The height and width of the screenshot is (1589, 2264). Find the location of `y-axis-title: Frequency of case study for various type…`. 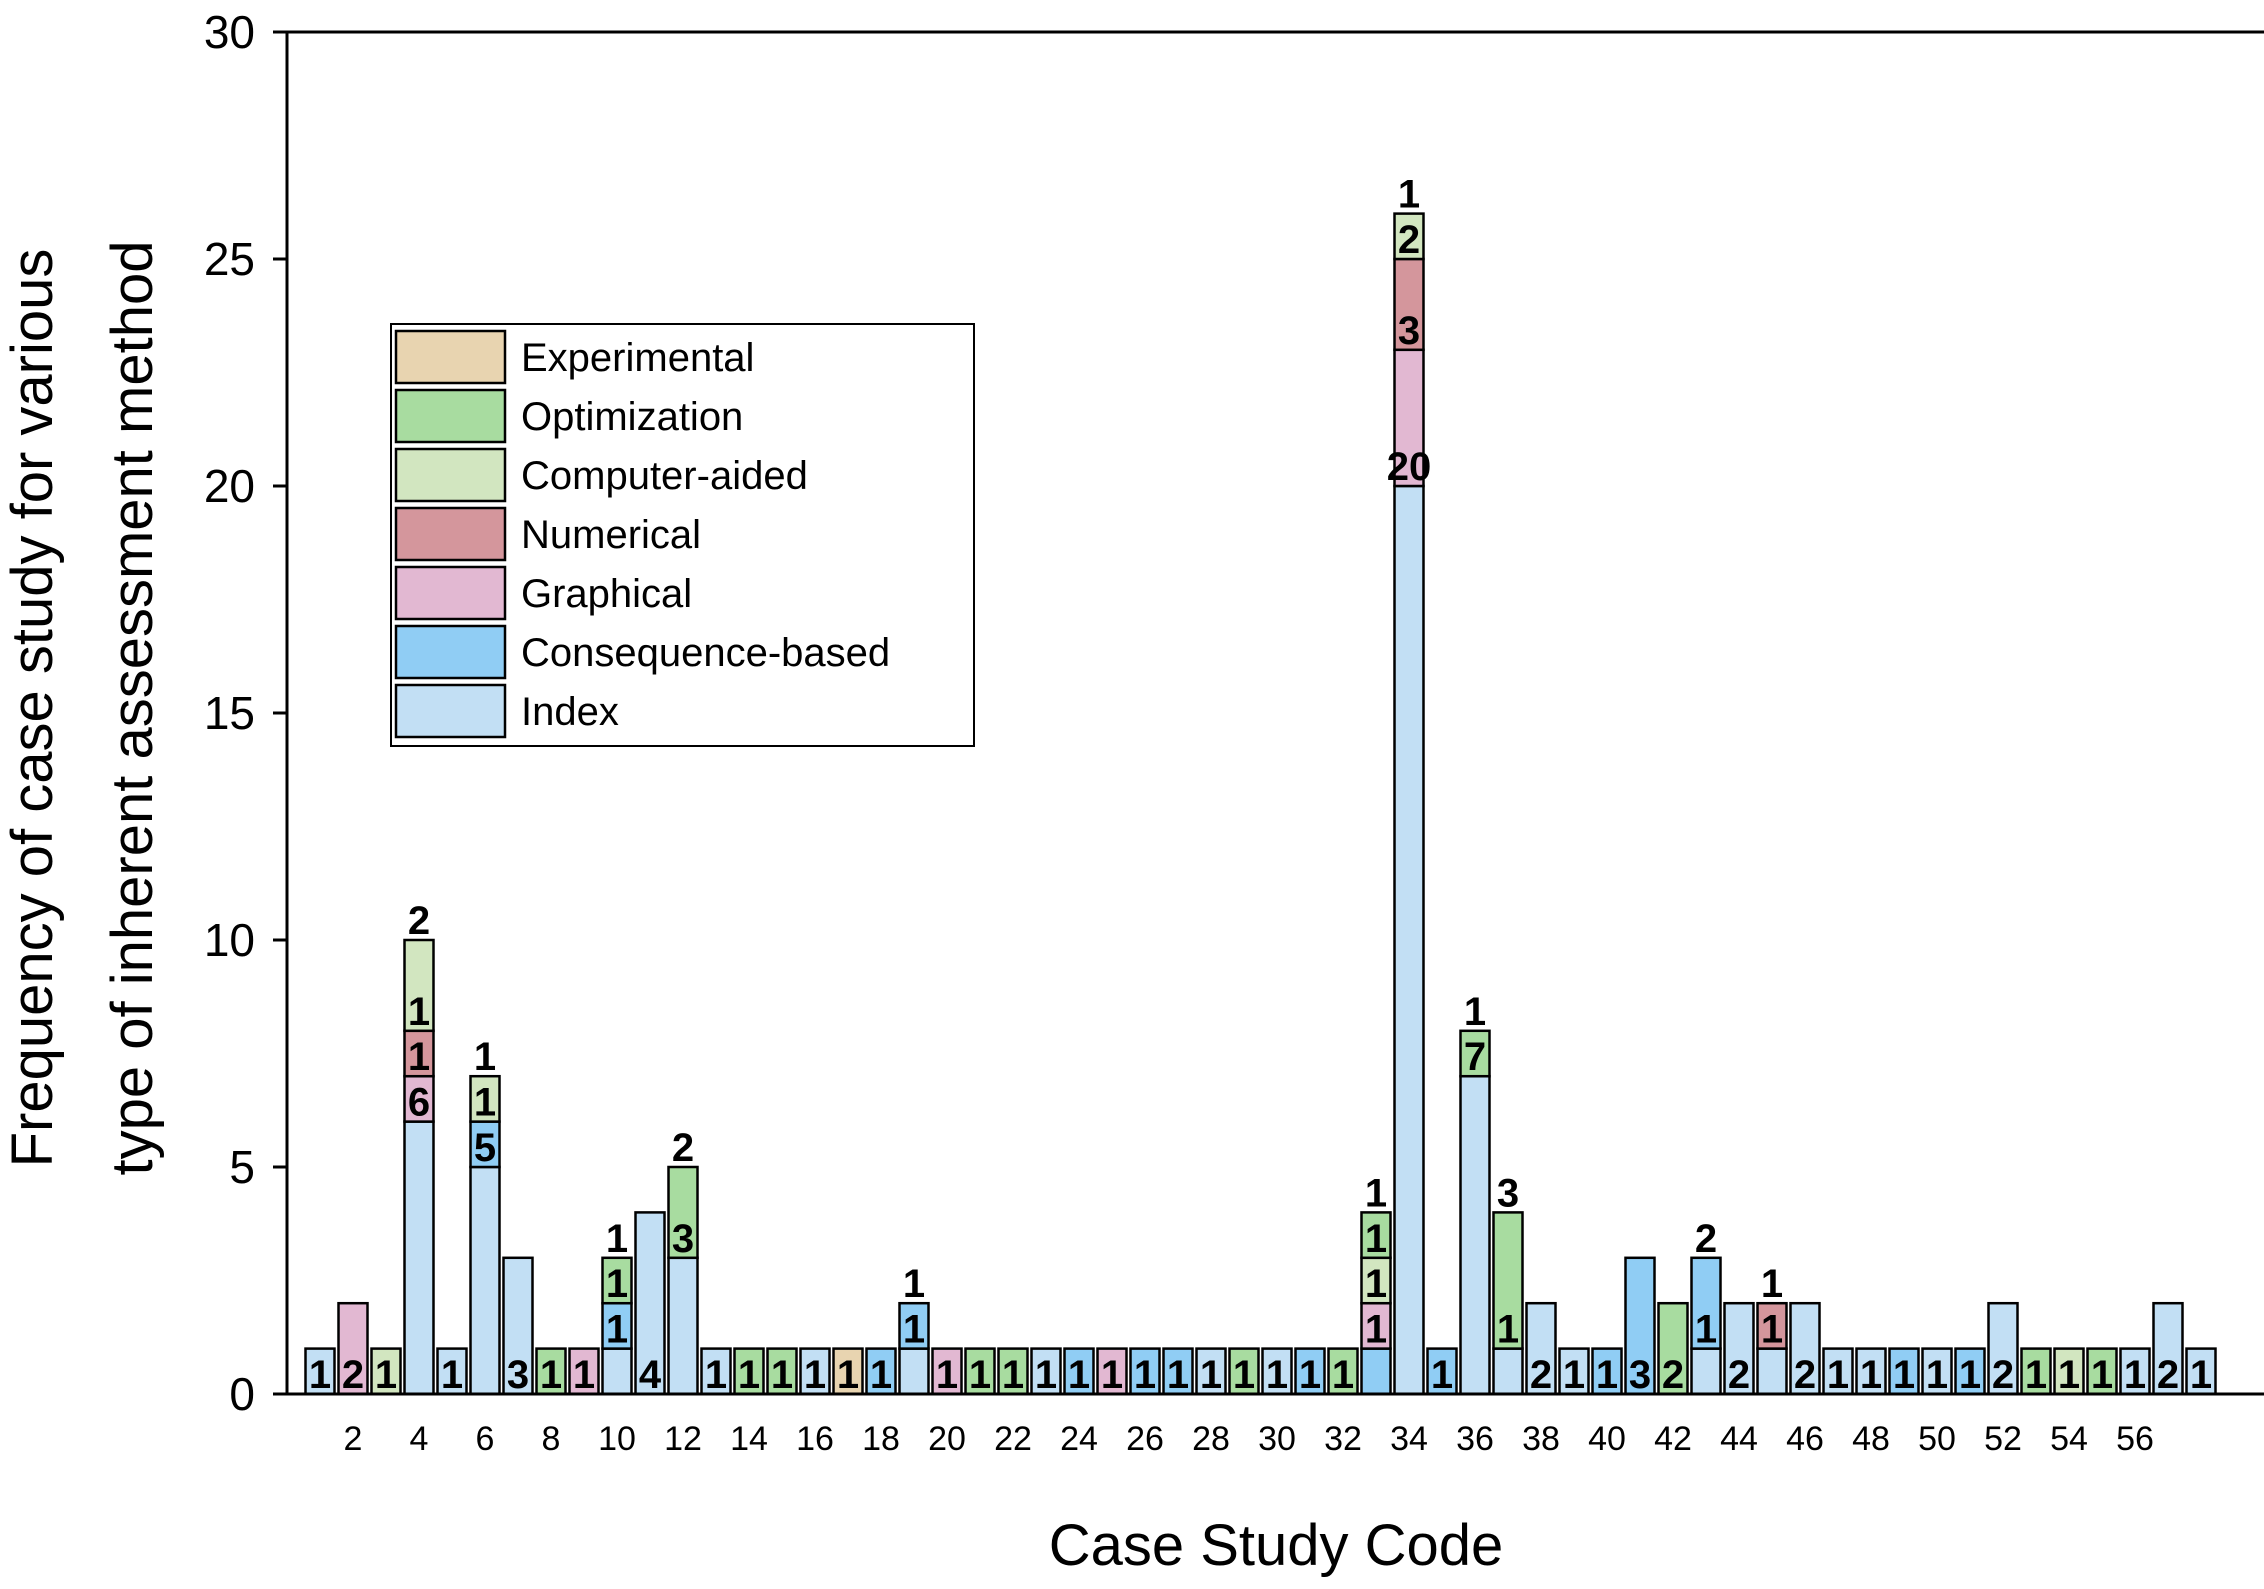

y-axis-title: Frequency of case study for various type… is located at coordinates (82, 708).